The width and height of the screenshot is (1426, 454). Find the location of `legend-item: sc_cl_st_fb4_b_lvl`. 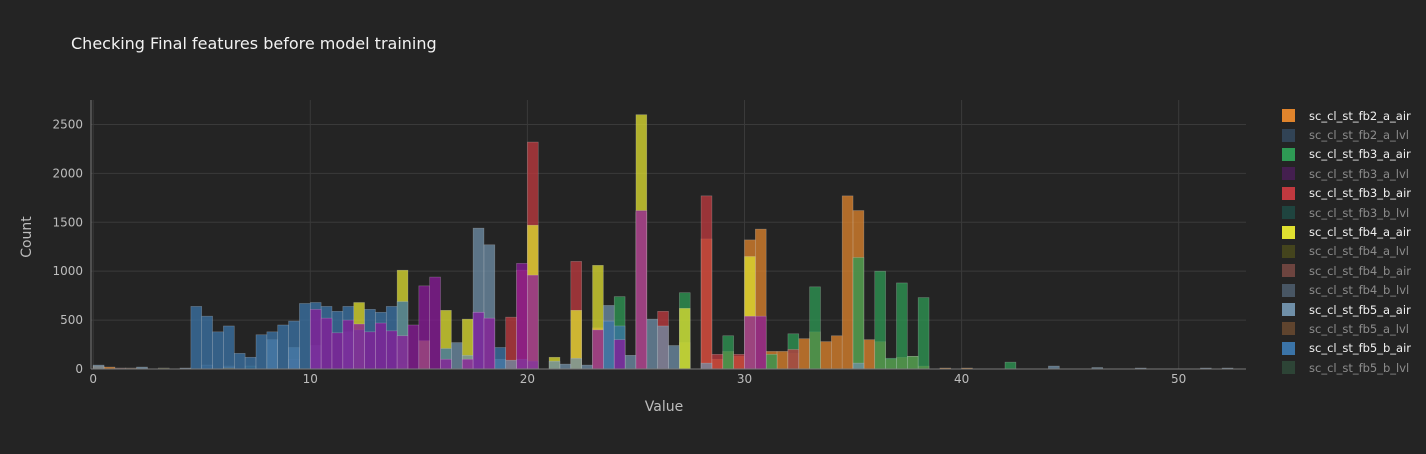

legend-item: sc_cl_st_fb4_b_lvl is located at coordinates (1352, 290).